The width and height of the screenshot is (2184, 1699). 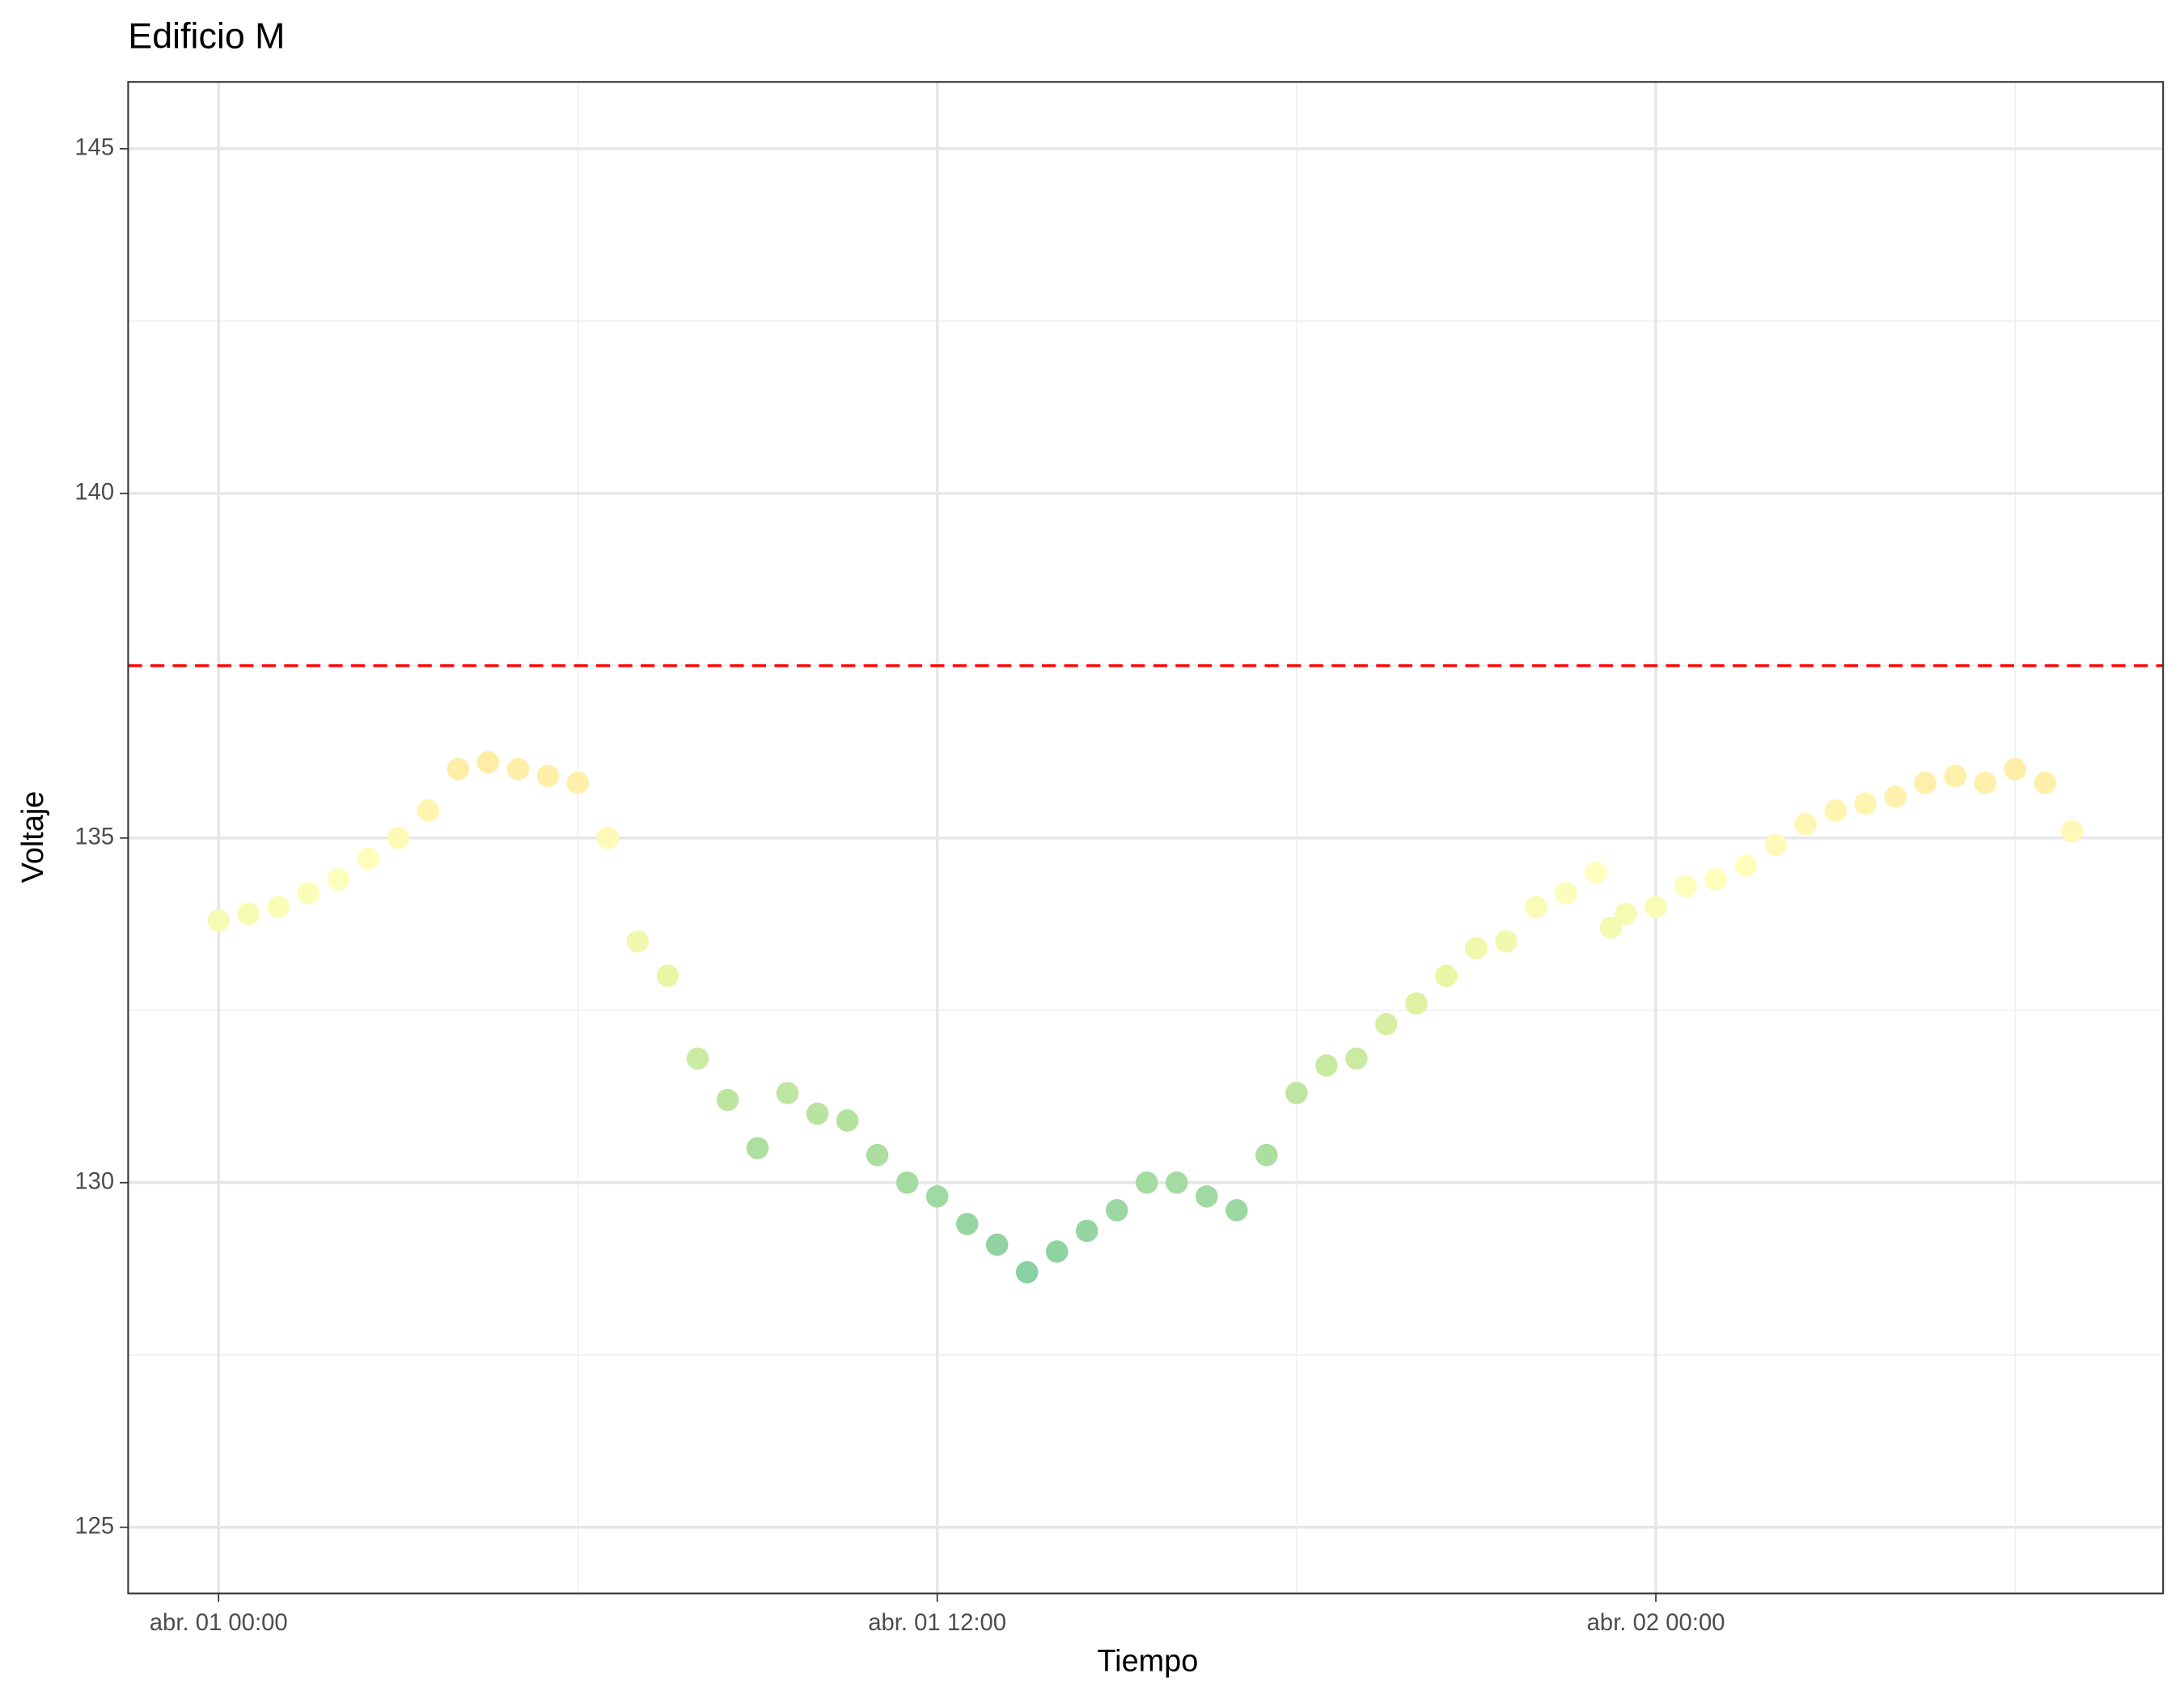 I want to click on y-tick-label: 125, so click(x=94, y=1526).